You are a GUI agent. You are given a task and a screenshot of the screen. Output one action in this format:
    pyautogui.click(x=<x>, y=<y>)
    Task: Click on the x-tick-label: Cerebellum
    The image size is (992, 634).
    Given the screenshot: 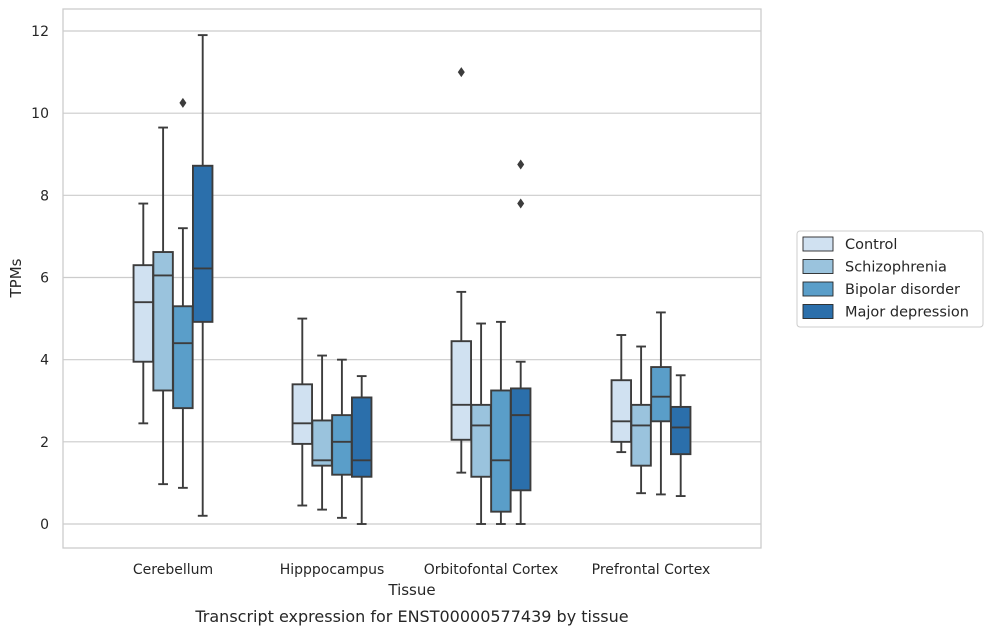 What is the action you would take?
    pyautogui.click(x=173, y=570)
    